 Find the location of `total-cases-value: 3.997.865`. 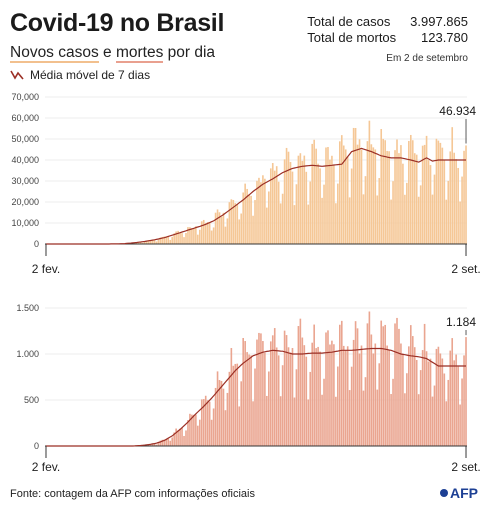

total-cases-value: 3.997.865 is located at coordinates (439, 21).